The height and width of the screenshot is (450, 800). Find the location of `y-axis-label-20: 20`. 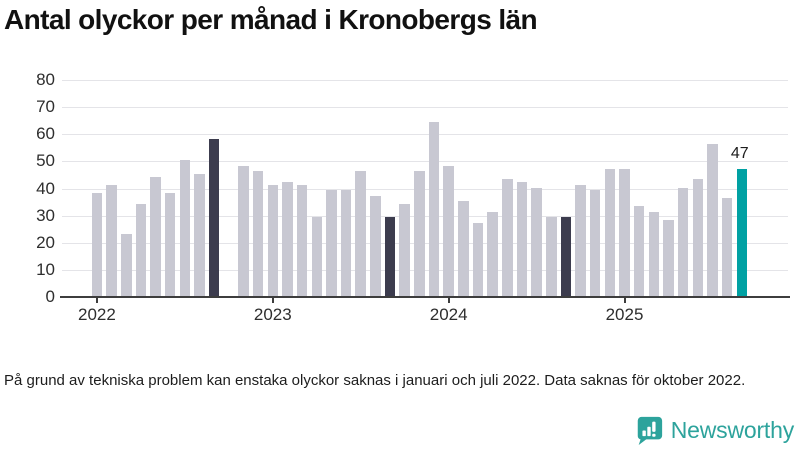

y-axis-label-20: 20 is located at coordinates (45, 242).